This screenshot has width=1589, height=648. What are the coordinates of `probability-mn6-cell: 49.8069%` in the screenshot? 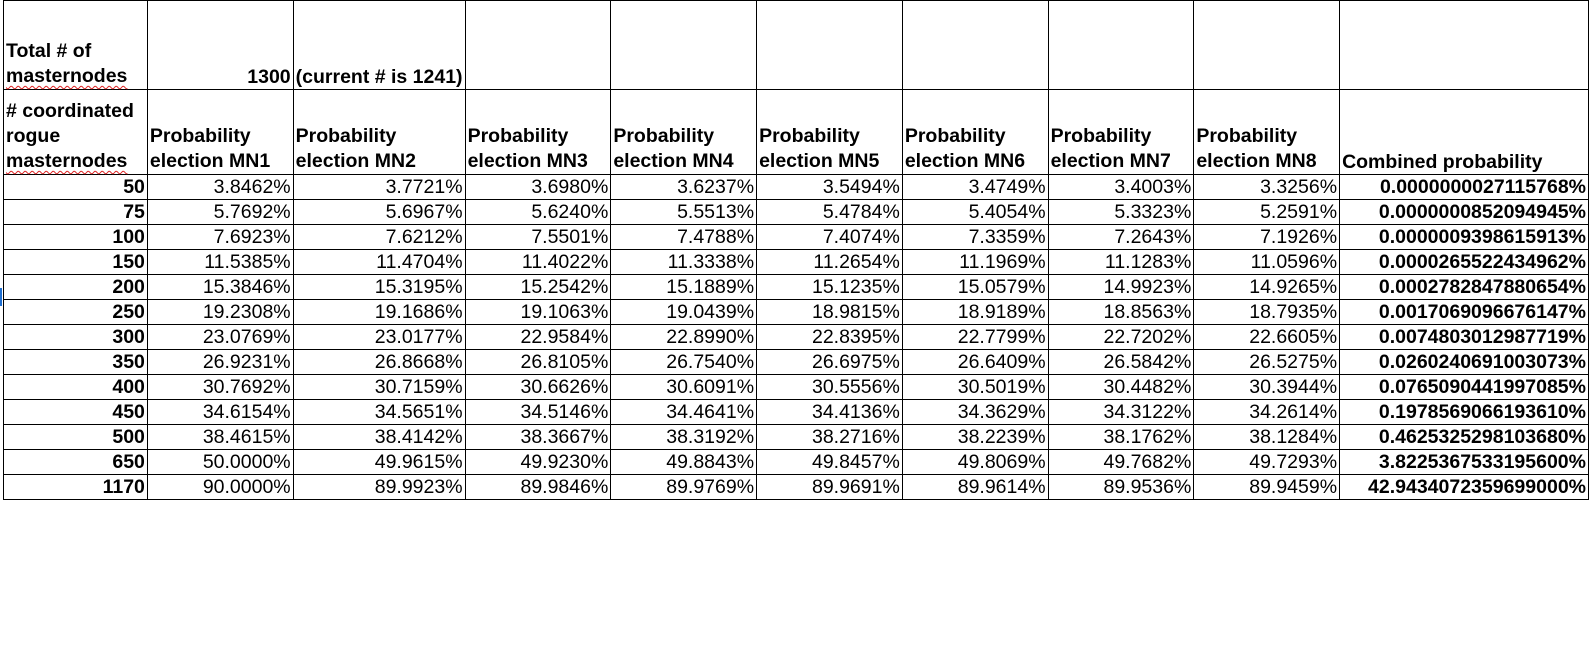 It's located at (975, 462).